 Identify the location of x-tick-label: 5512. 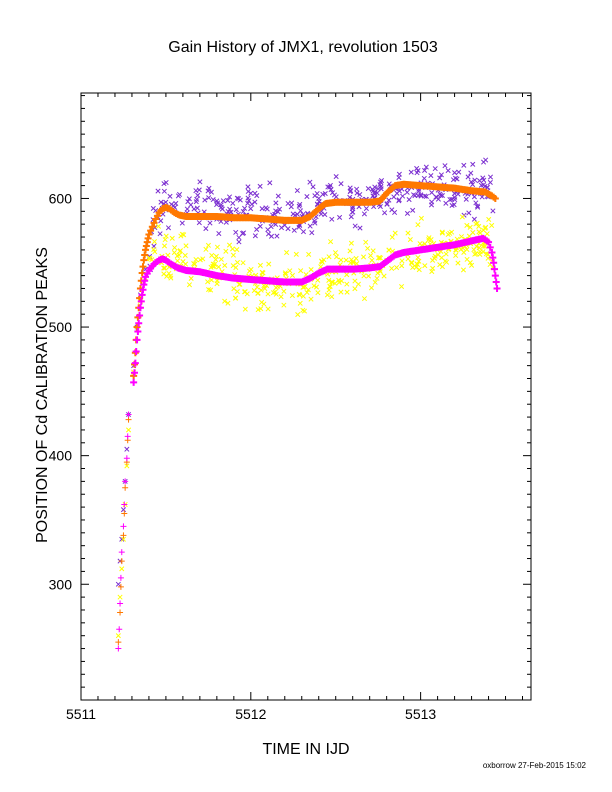
(250, 714).